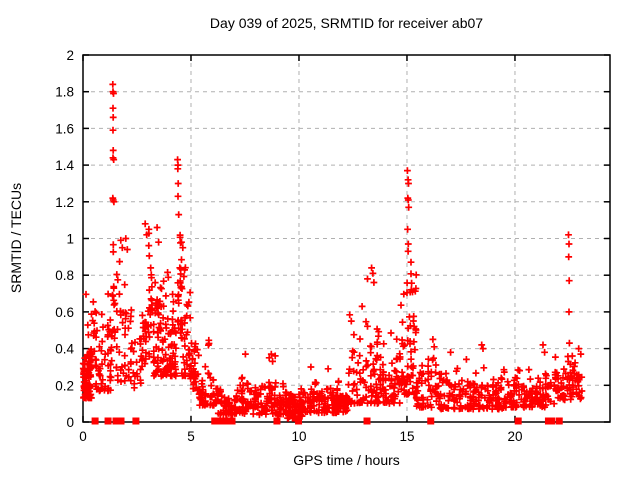  Describe the element at coordinates (64, 275) in the screenshot. I see `svg-text: 0.8` at that location.